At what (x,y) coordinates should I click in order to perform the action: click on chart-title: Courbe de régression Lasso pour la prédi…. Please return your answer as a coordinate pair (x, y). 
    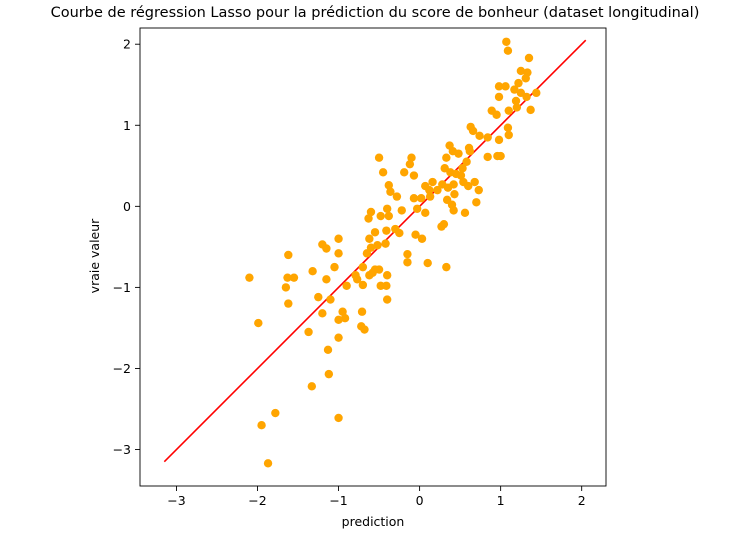
    Looking at the image, I should click on (375, 13).